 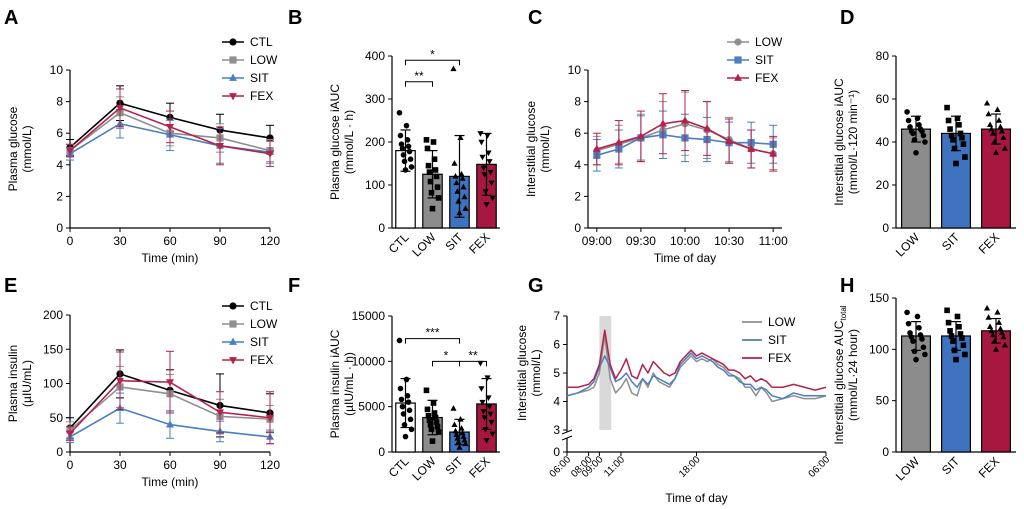 What do you see at coordinates (847, 286) in the screenshot?
I see `panel-label-h: H` at bounding box center [847, 286].